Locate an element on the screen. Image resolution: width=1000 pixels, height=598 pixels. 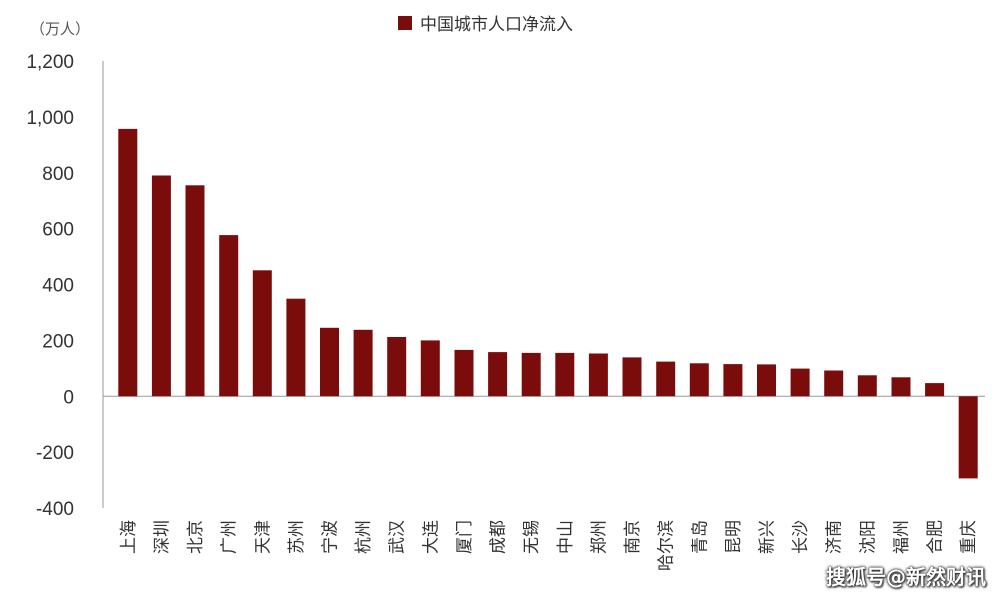
x-tick-label: 大连 is located at coordinates (431, 537).